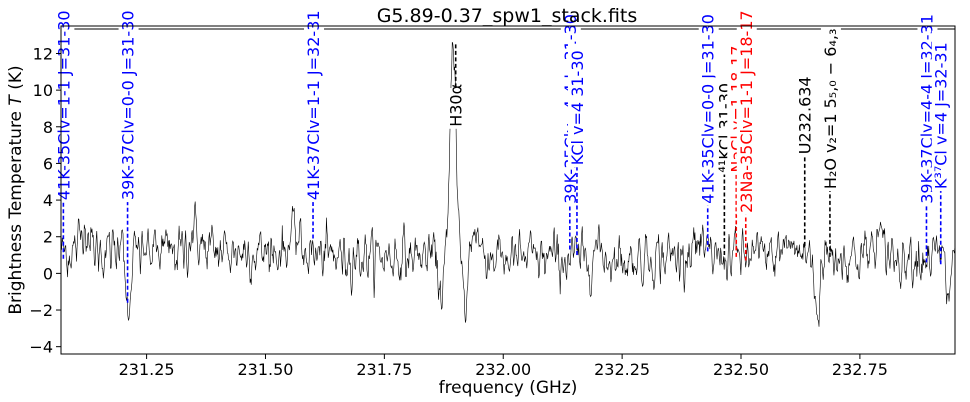 The image size is (970, 402). I want to click on marker-label: K³⁷Cl v=4 J=32-31, so click(941, 115).